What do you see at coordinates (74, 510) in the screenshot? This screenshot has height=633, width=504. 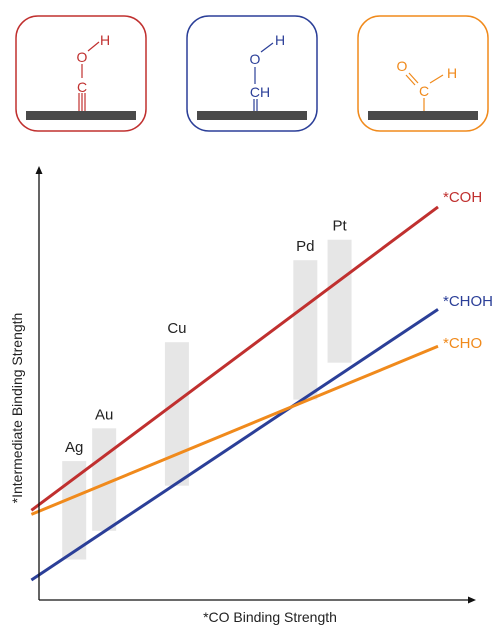 I see `metal-band-ag` at bounding box center [74, 510].